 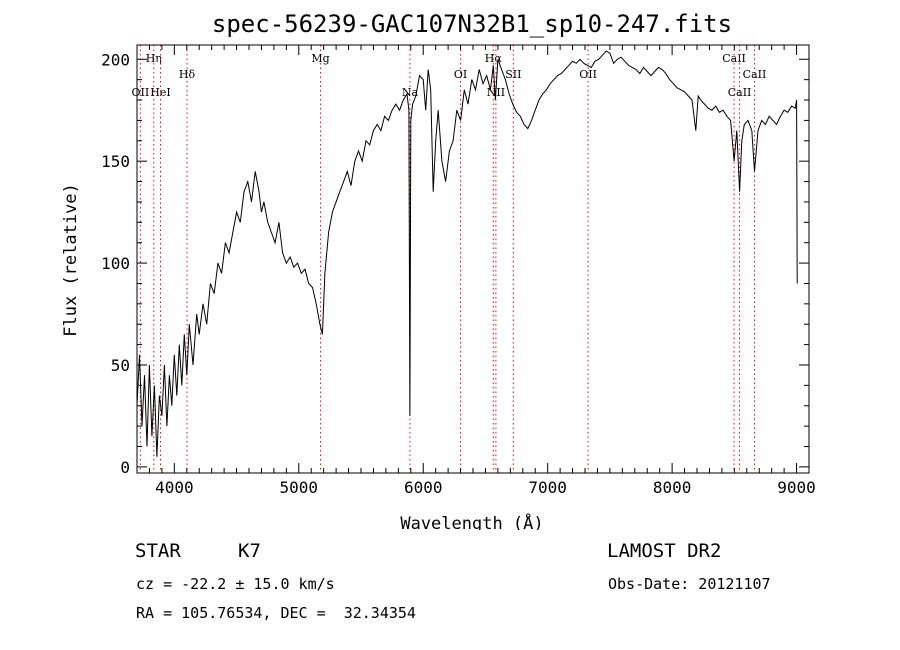 What do you see at coordinates (672, 487) in the screenshot?
I see `x-tick-label: 8000` at bounding box center [672, 487].